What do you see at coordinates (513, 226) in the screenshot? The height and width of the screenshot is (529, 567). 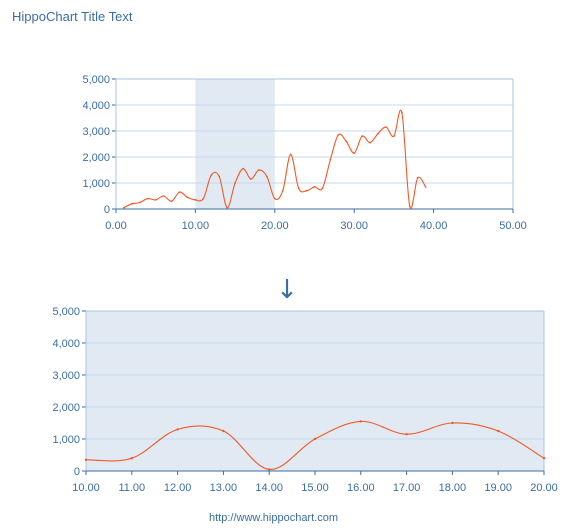 I see `x-tick-label: 50.00` at bounding box center [513, 226].